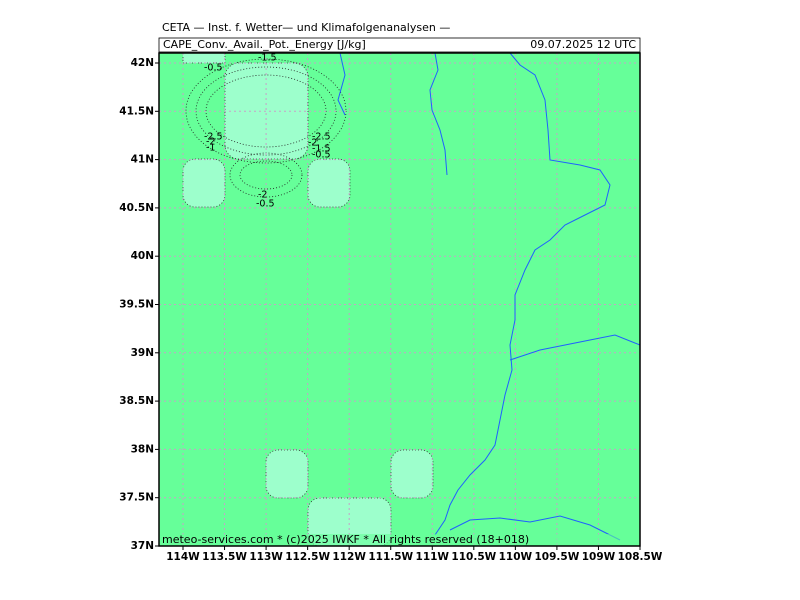 The image size is (800, 600). What do you see at coordinates (390, 557) in the screenshot?
I see `lon-tick-label: 111.5W` at bounding box center [390, 557].